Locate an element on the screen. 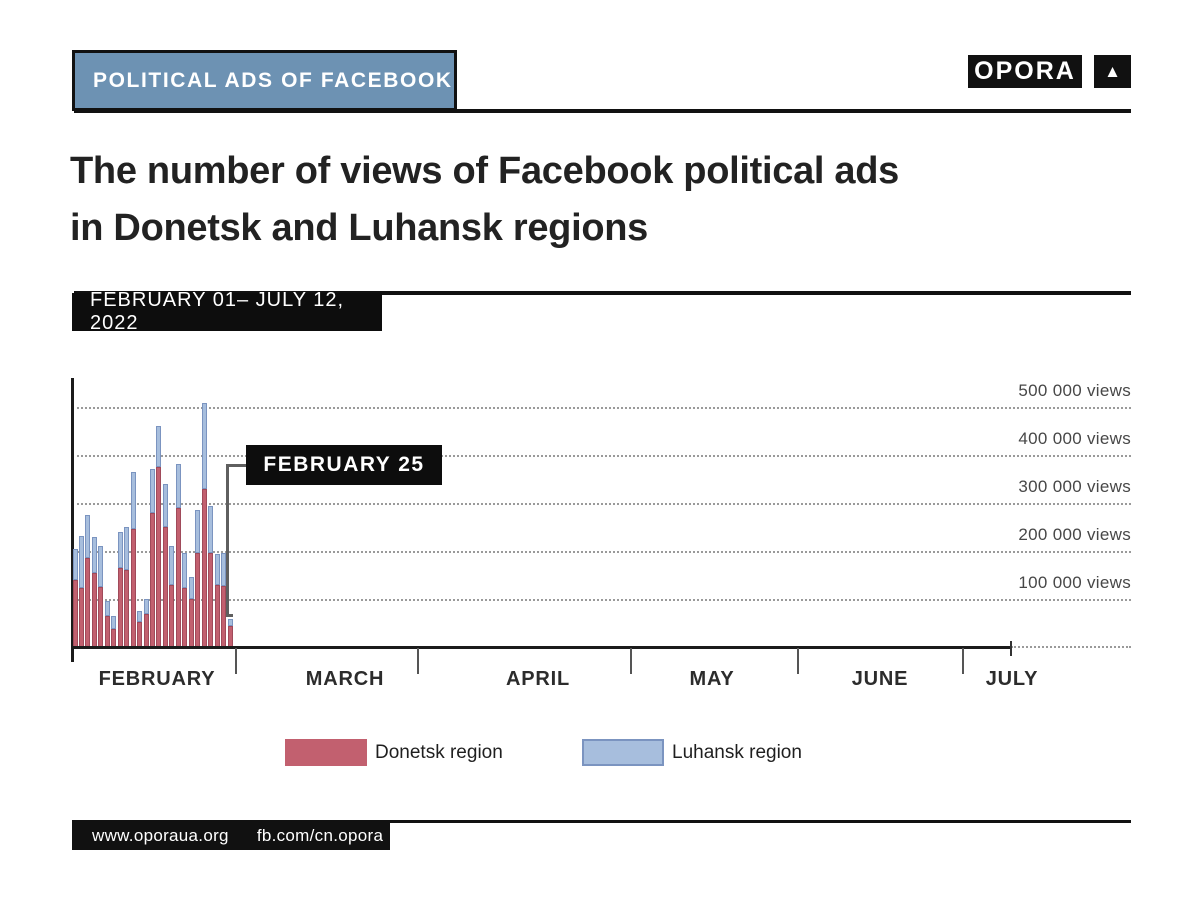  annotation-february-25: FEBRUARY 25 is located at coordinates (344, 465).